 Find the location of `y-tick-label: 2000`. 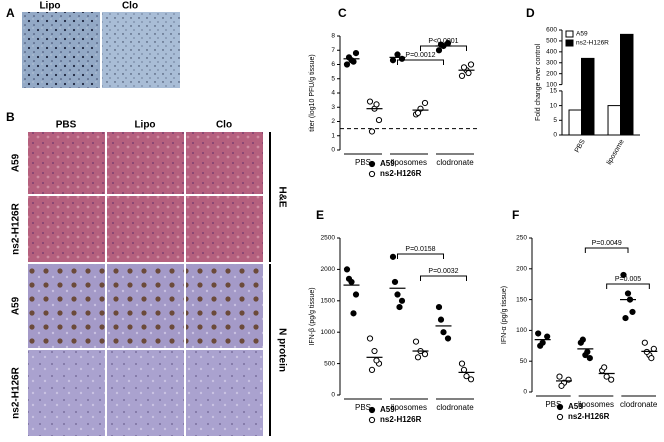

y-tick-label: 2000 is located at coordinates (328, 269).